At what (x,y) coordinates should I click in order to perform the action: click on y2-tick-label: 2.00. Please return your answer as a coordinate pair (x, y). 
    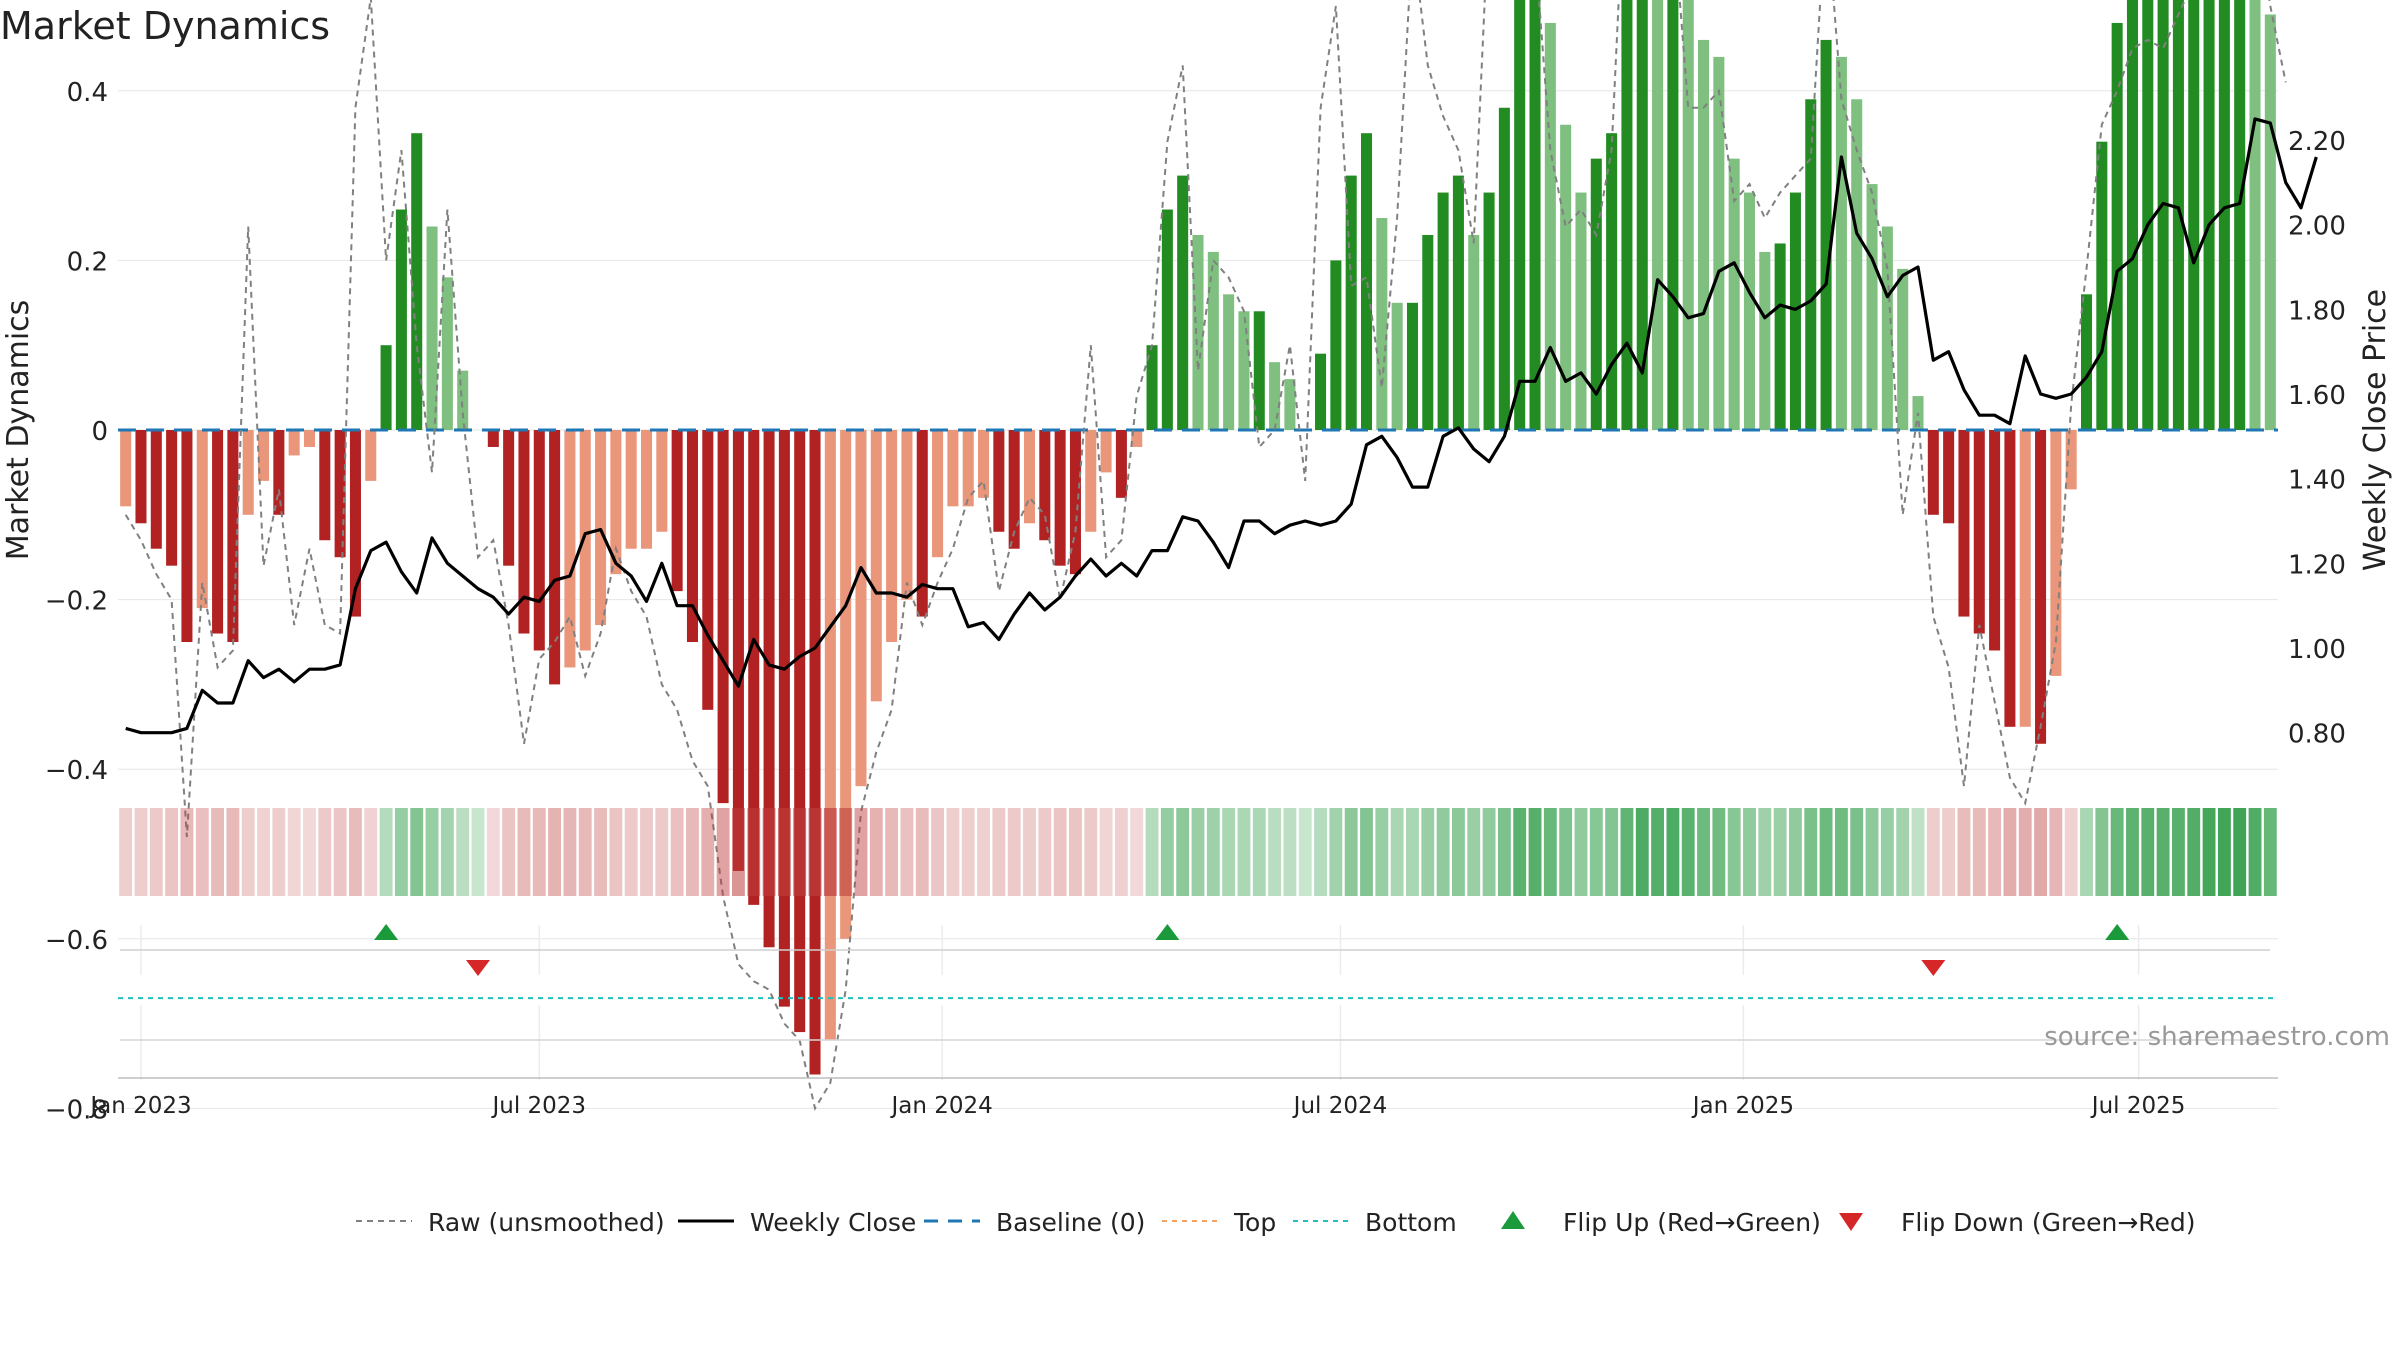
    Looking at the image, I should click on (2317, 227).